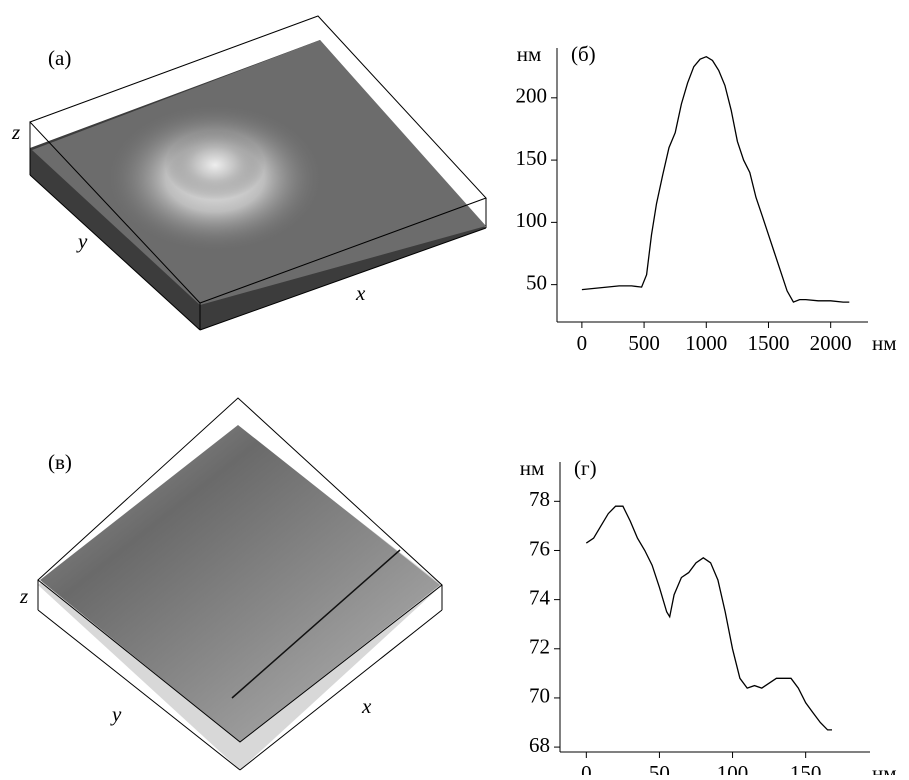 This screenshot has height=780, width=909. Describe the element at coordinates (532, 220) in the screenshot. I see `y-tick-label: 100` at that location.